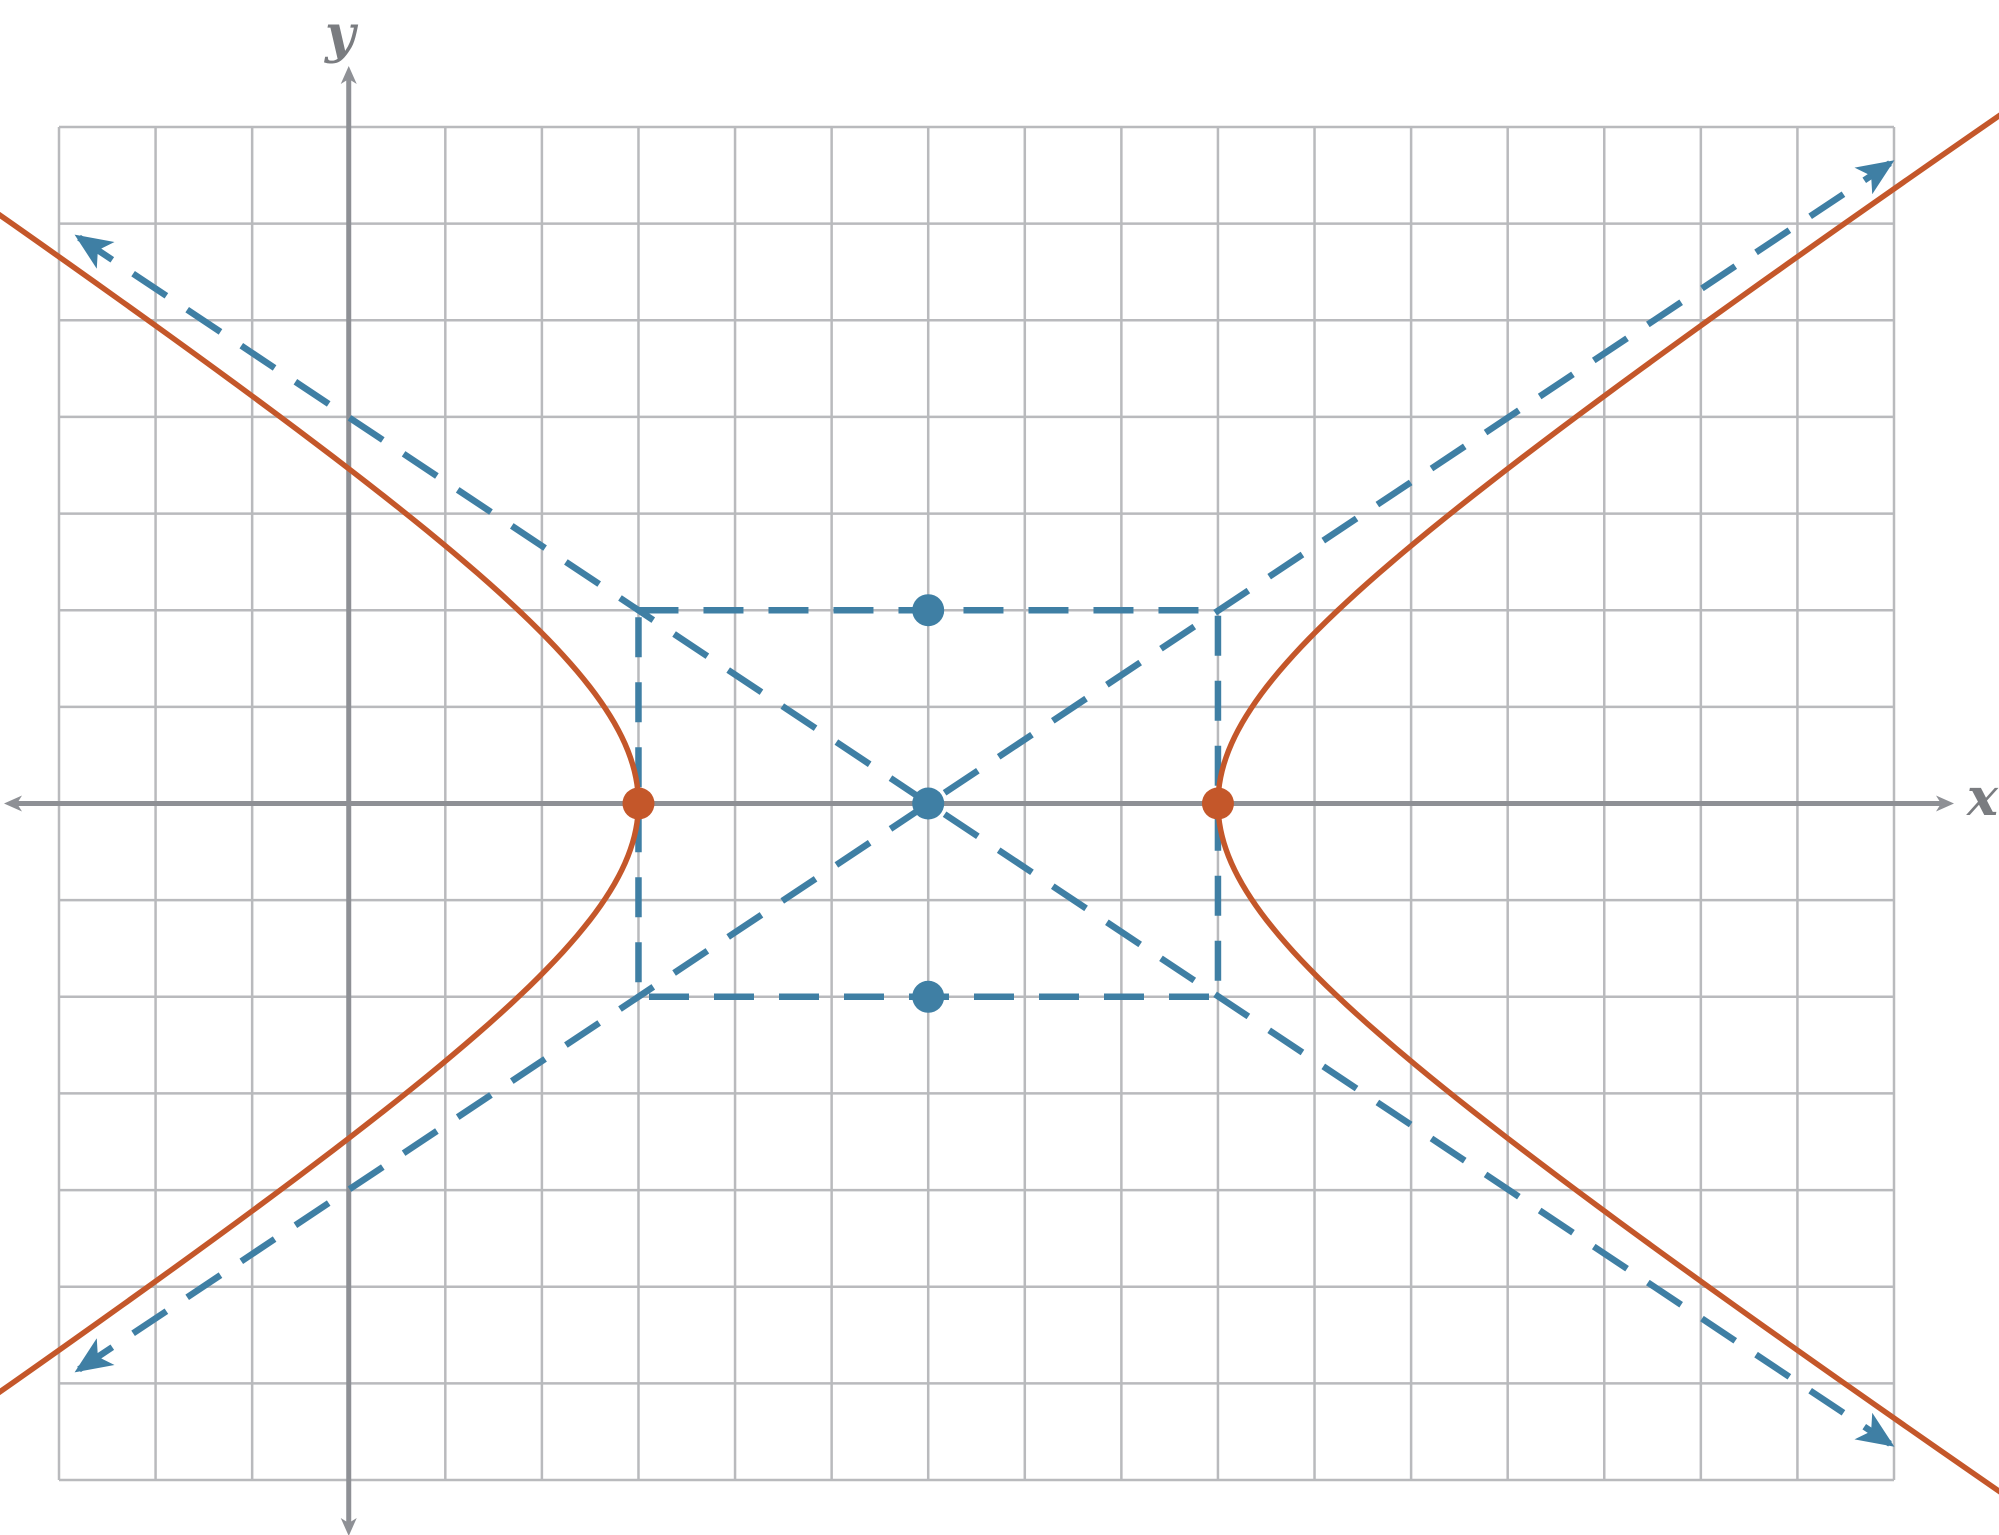 Image resolution: width=1999 pixels, height=1535 pixels. What do you see at coordinates (638, 803) in the screenshot?
I see `vertex-left-point` at bounding box center [638, 803].